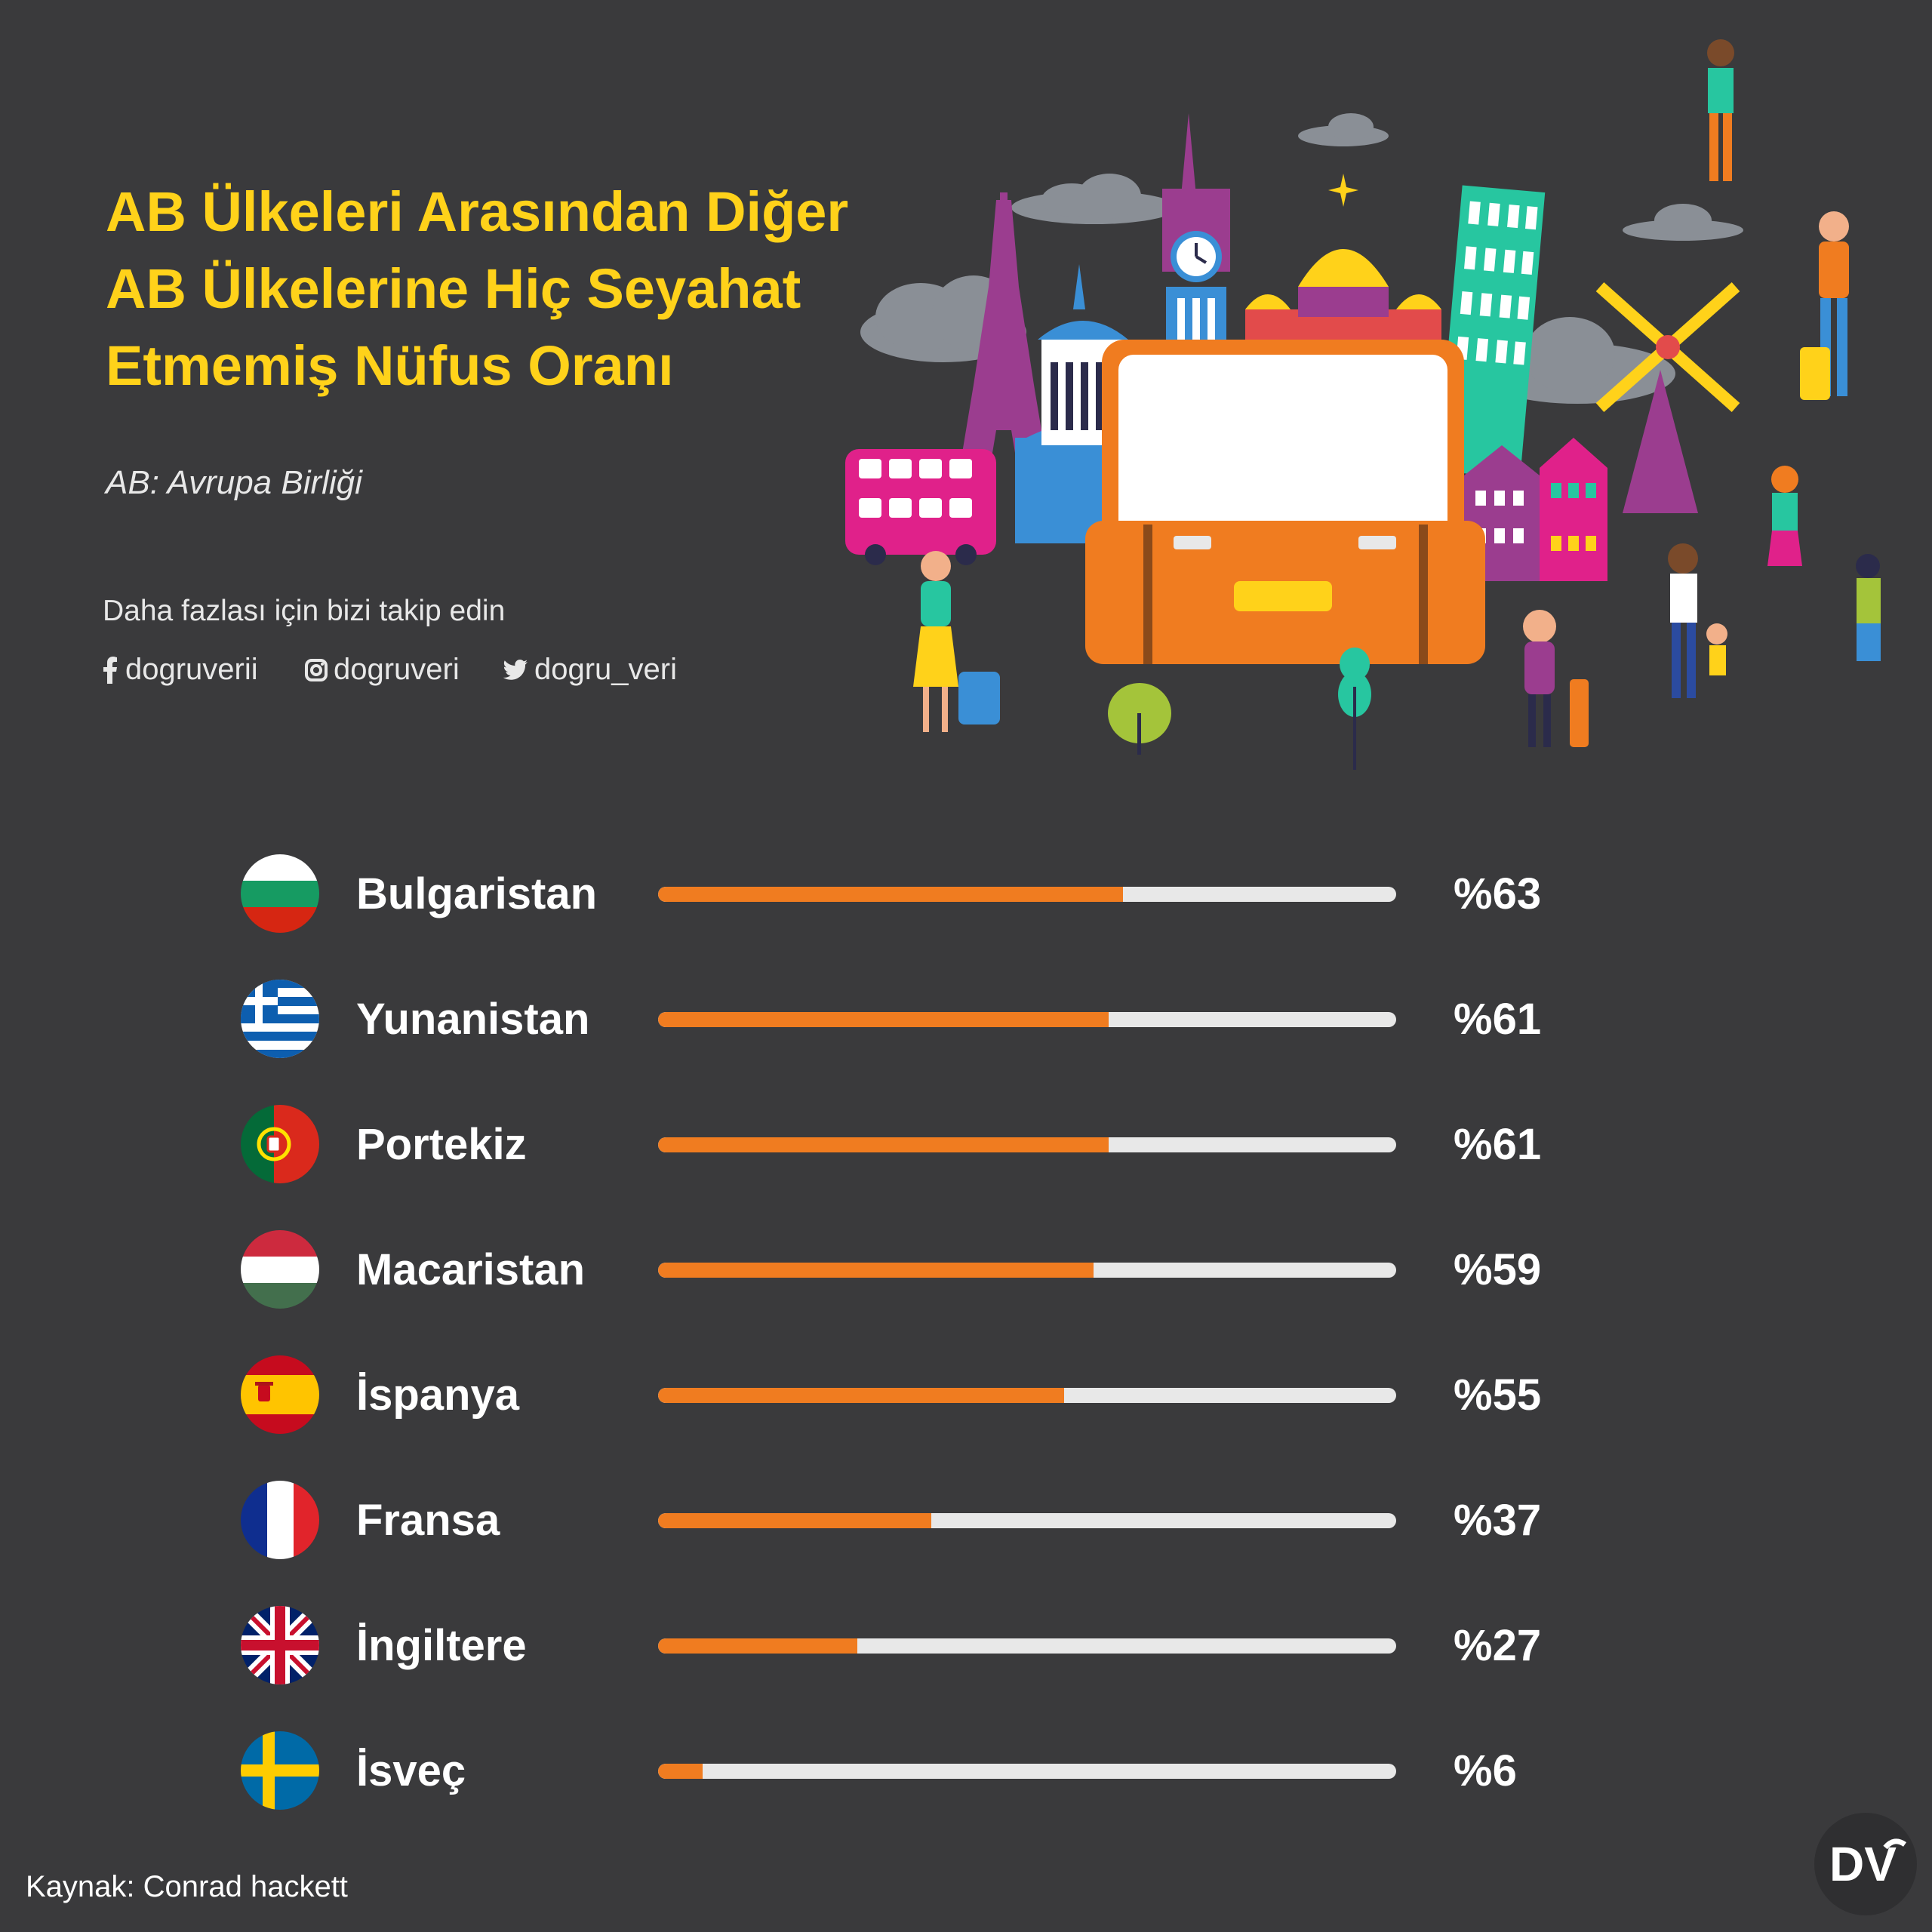 The image size is (1932, 1932). Describe the element at coordinates (477, 893) in the screenshot. I see `category-label: Bulgaristan` at that location.